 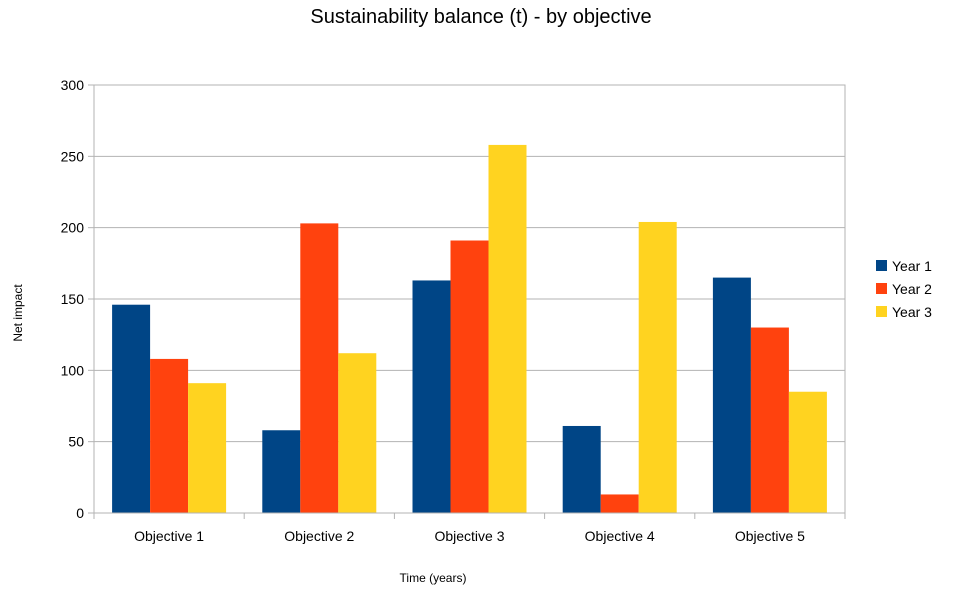 I want to click on y-tick-label: 100, so click(x=73, y=370).